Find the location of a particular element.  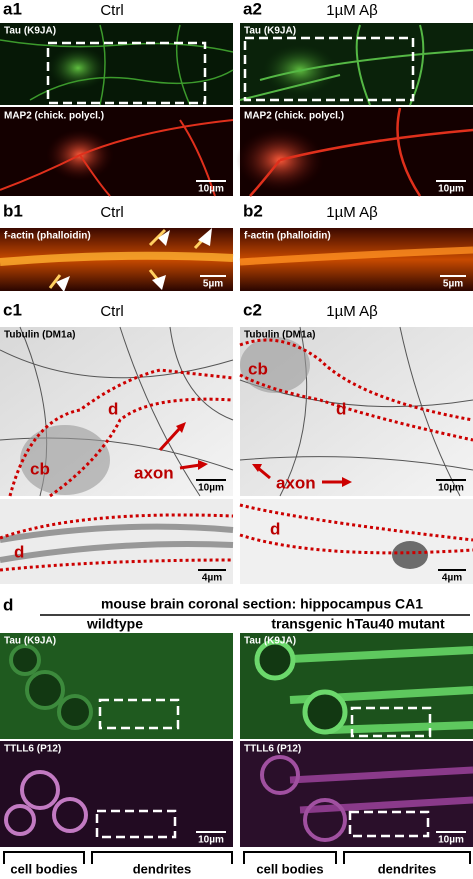

image-c2 is located at coordinates (356, 411).